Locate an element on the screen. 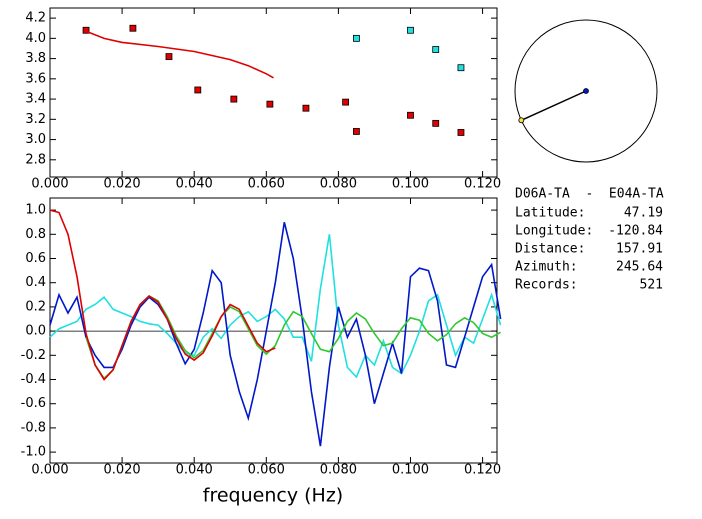 The height and width of the screenshot is (519, 702). y-tick-label: 0.2 is located at coordinates (35, 306).